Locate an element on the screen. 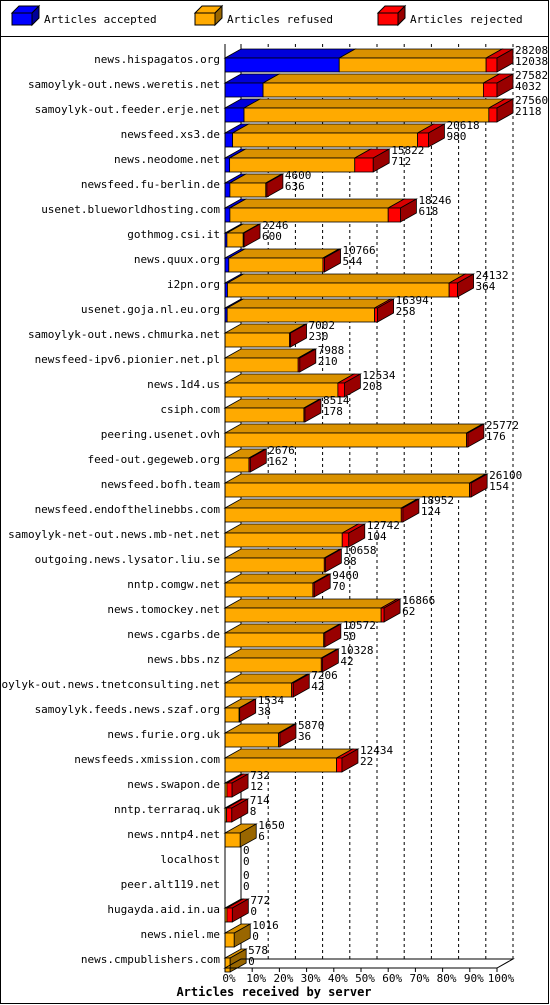 This screenshot has height=1005, width=550. rejected-value-label: 600 is located at coordinates (272, 236).